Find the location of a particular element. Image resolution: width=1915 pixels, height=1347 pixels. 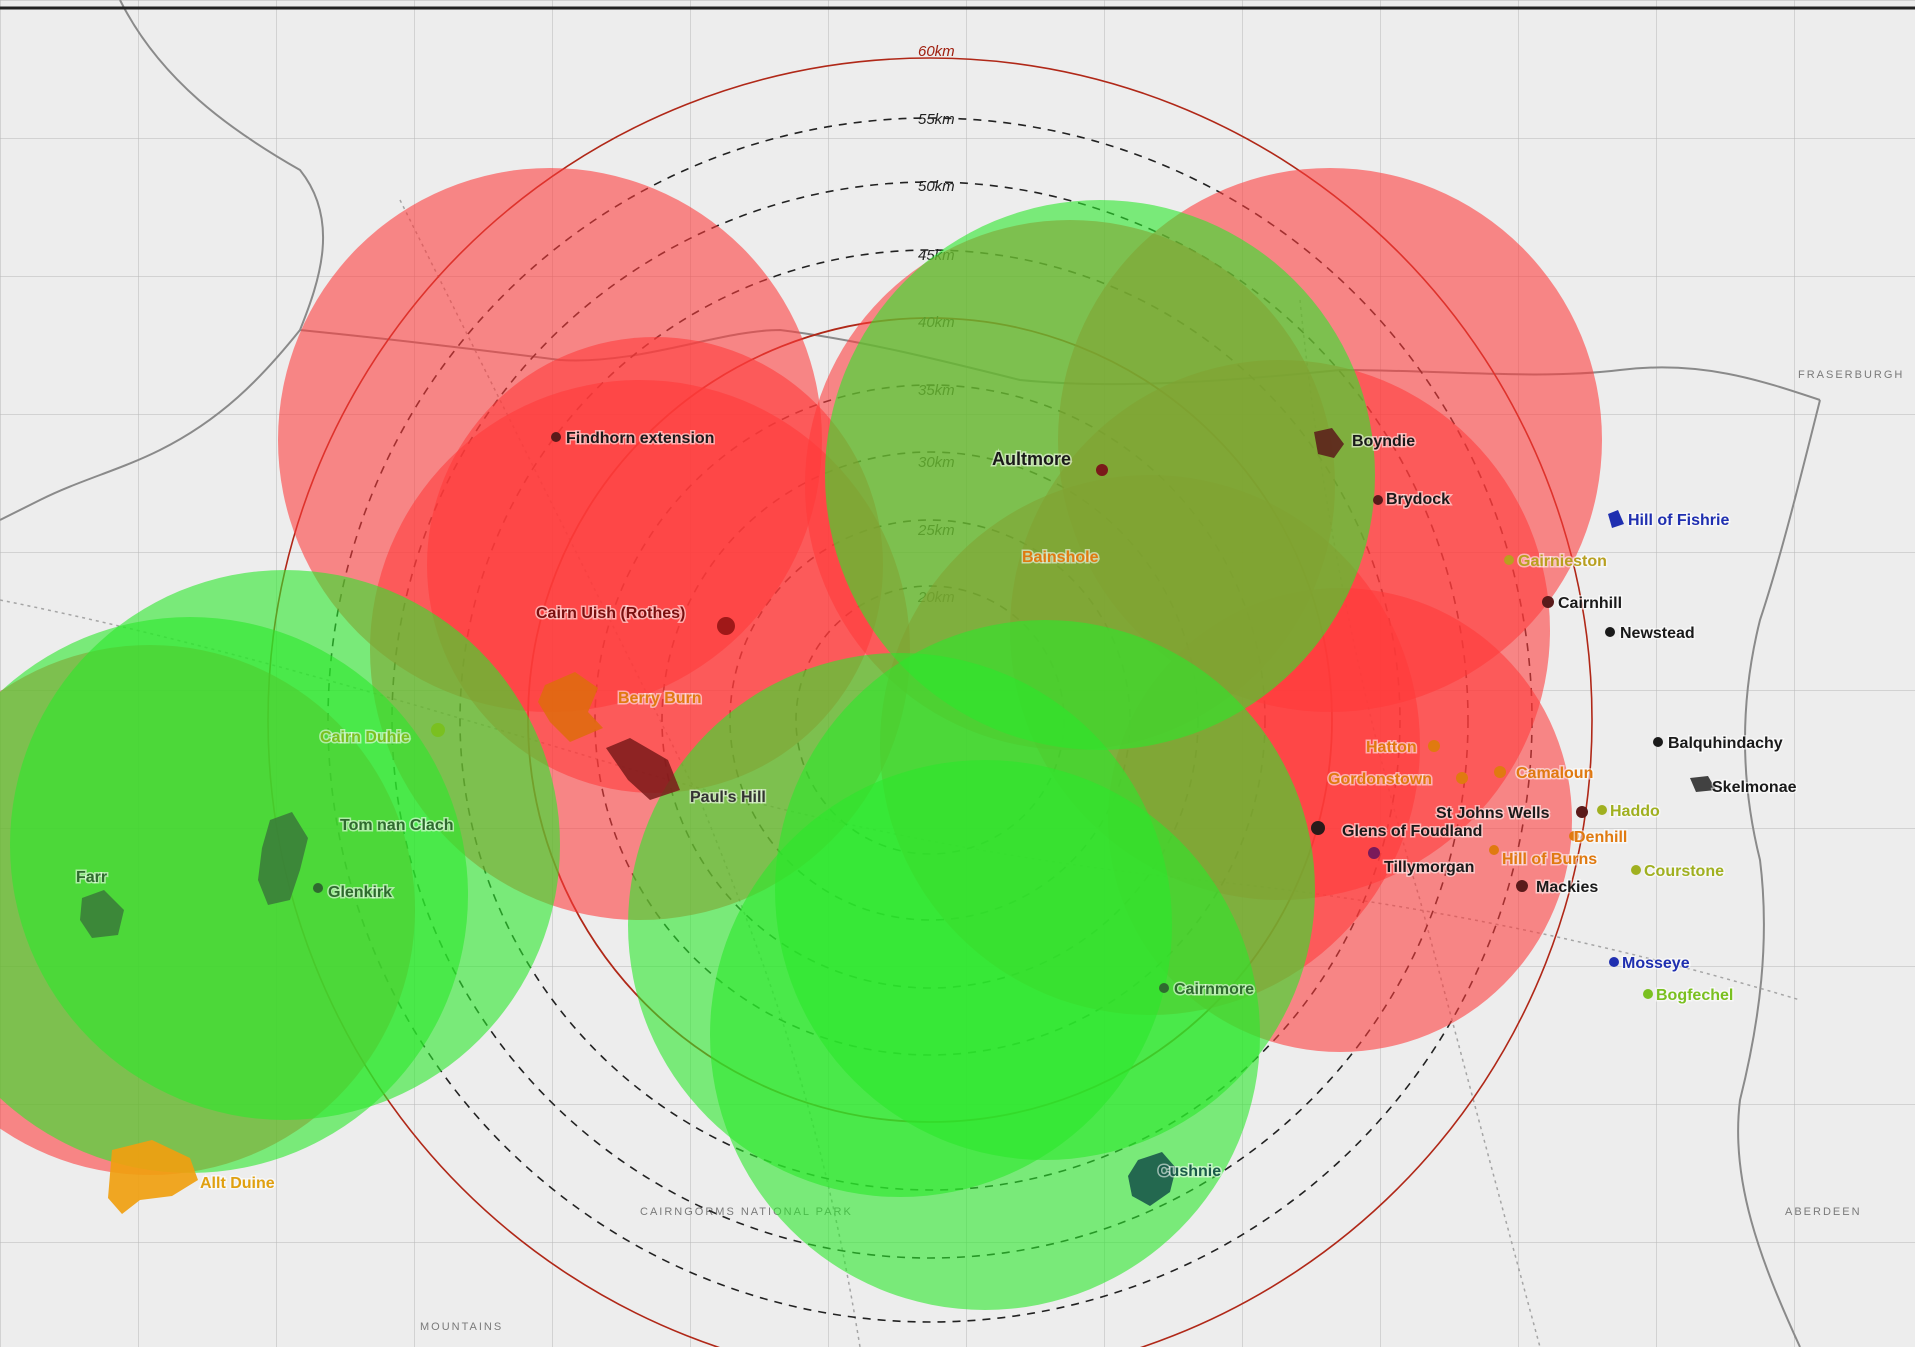

marker-glens-of-foudland is located at coordinates (1318, 828).